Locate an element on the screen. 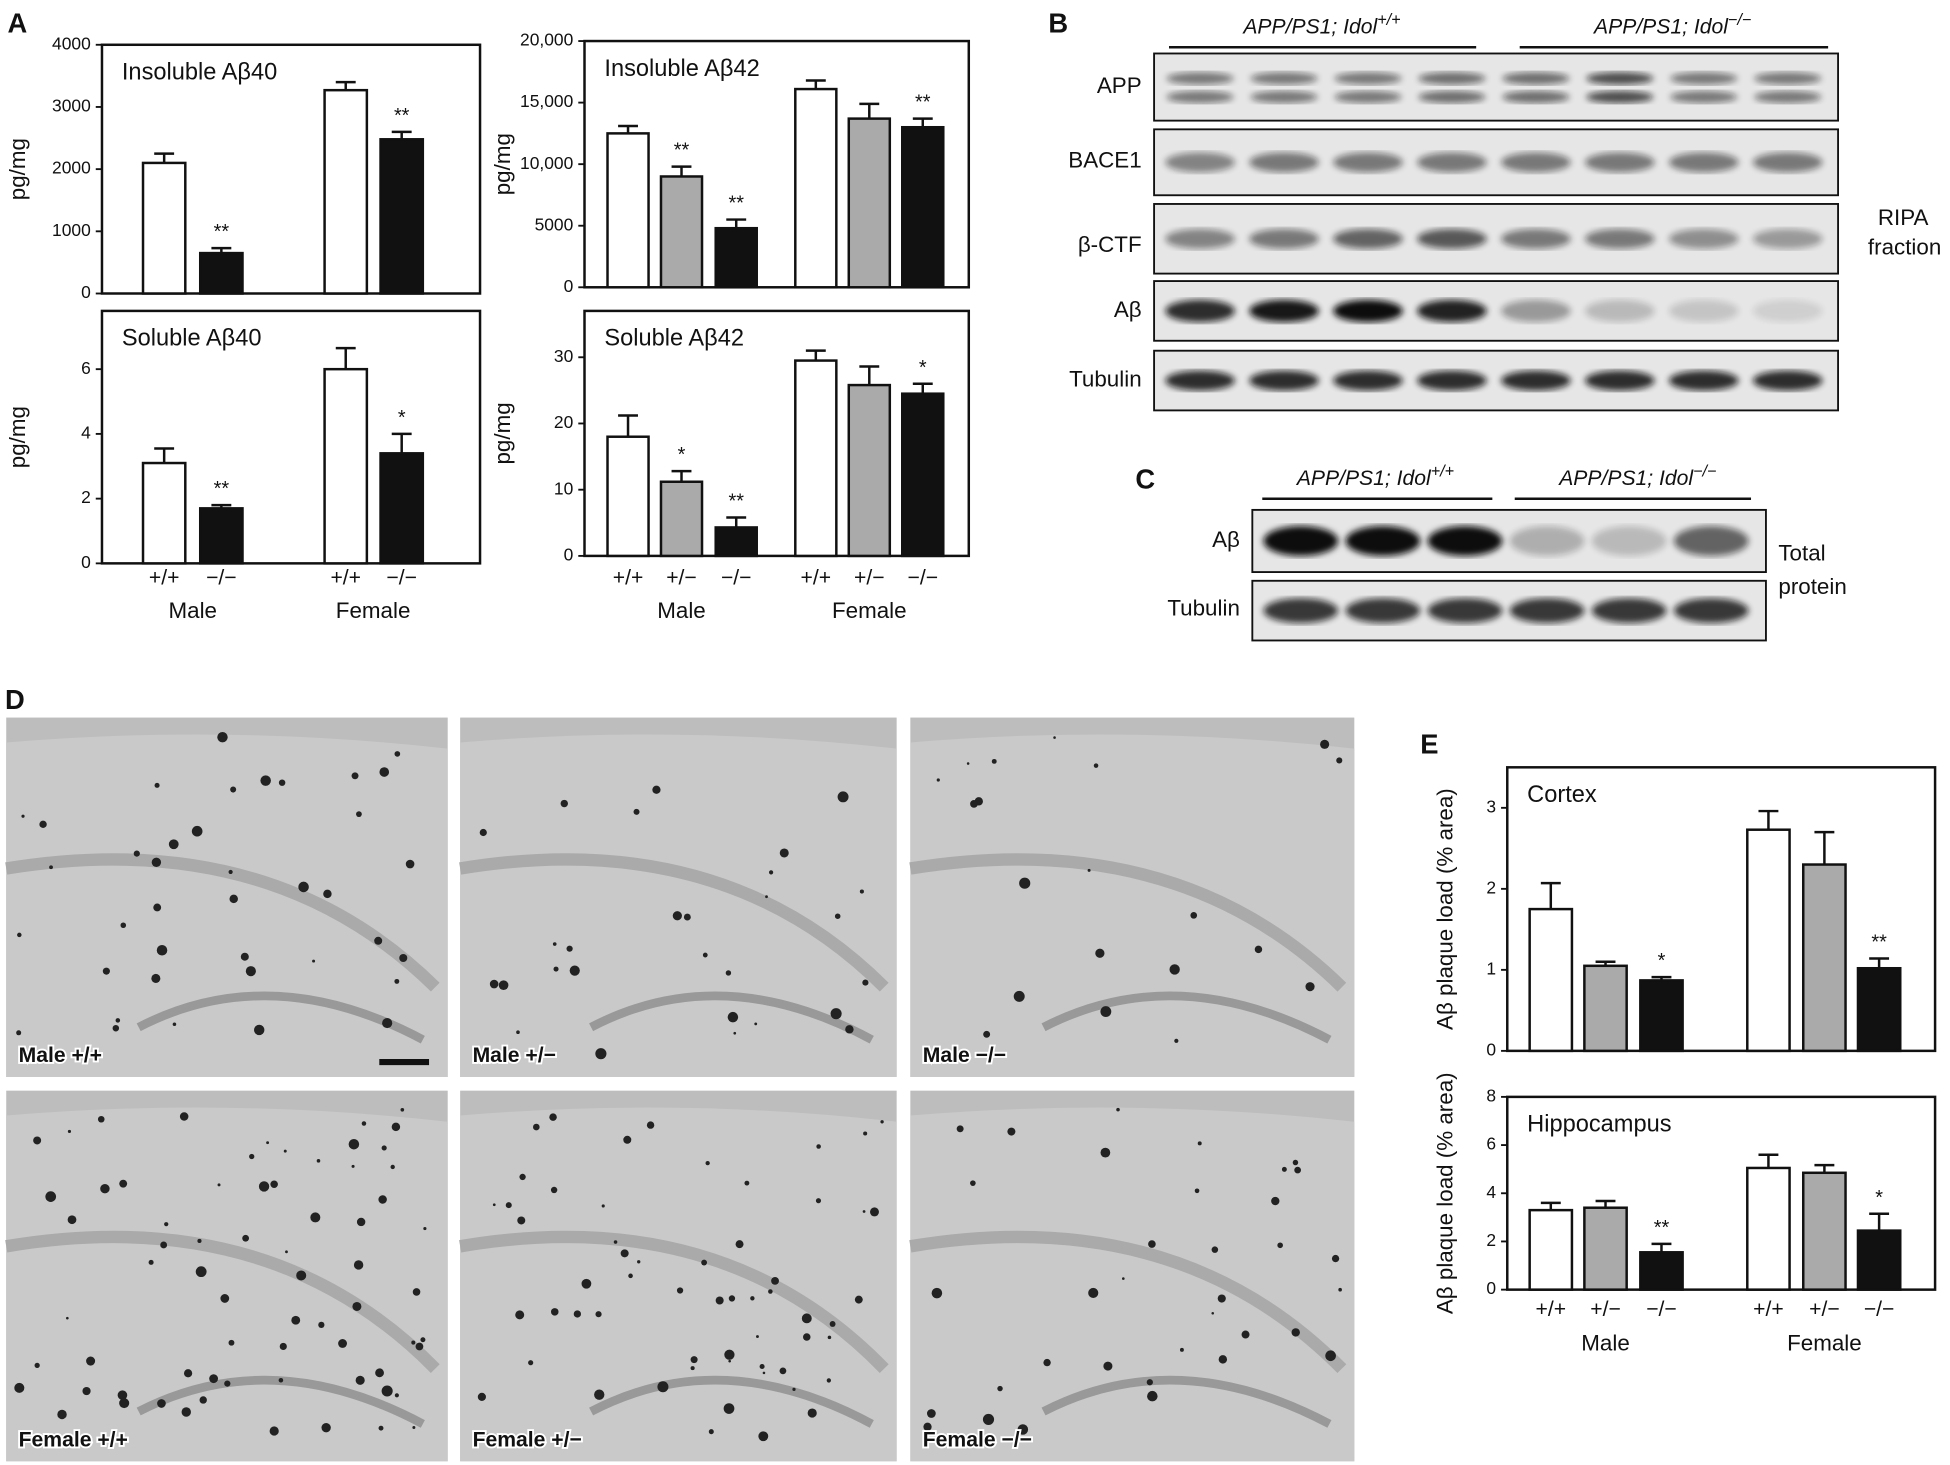 The image size is (1950, 1465). blot-header: APP/PS1; Idol−/− is located at coordinates (1636, 476).